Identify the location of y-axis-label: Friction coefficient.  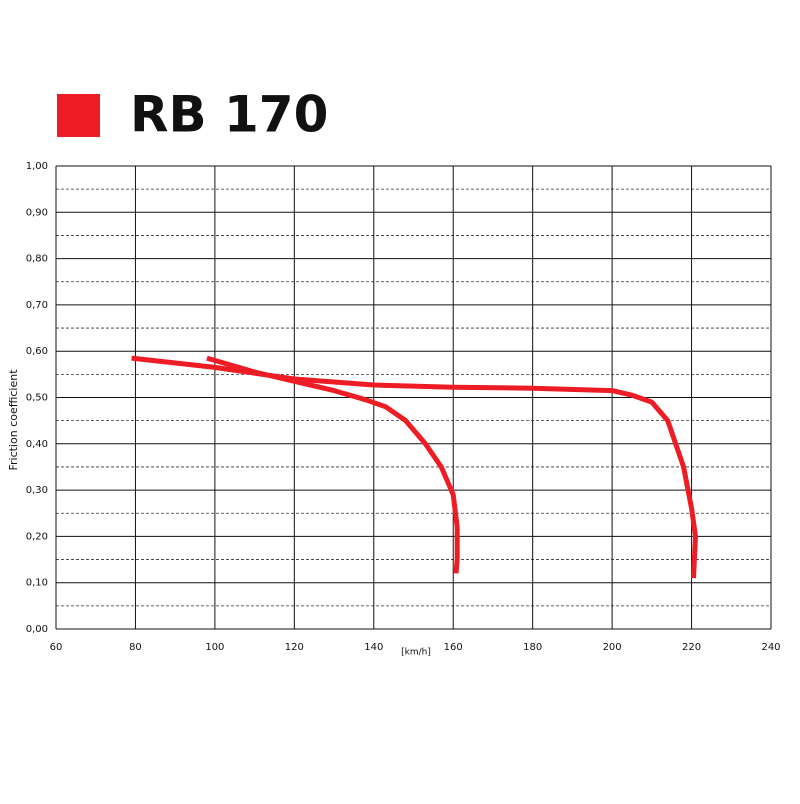
(13, 420).